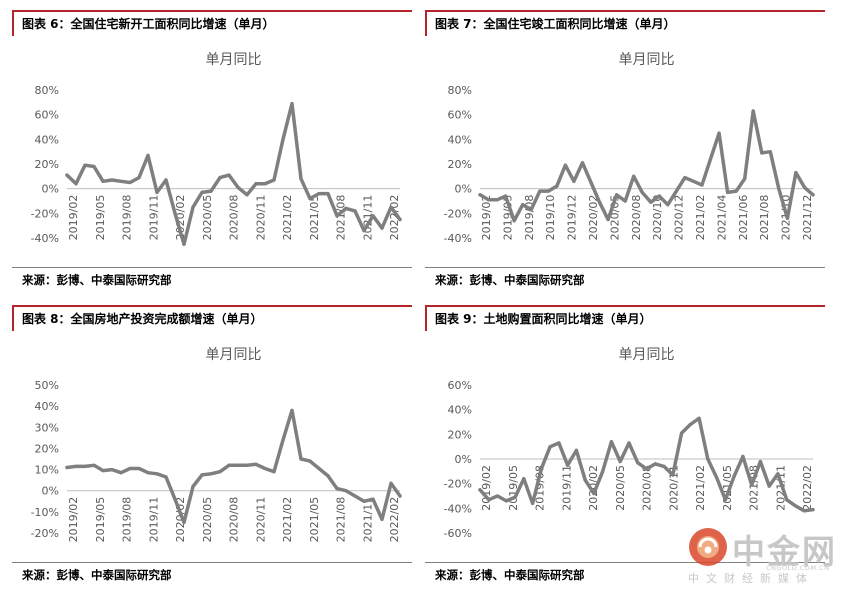 The width and height of the screenshot is (841, 596). What do you see at coordinates (625, 306) in the screenshot?
I see `panel-top-rule` at bounding box center [625, 306].